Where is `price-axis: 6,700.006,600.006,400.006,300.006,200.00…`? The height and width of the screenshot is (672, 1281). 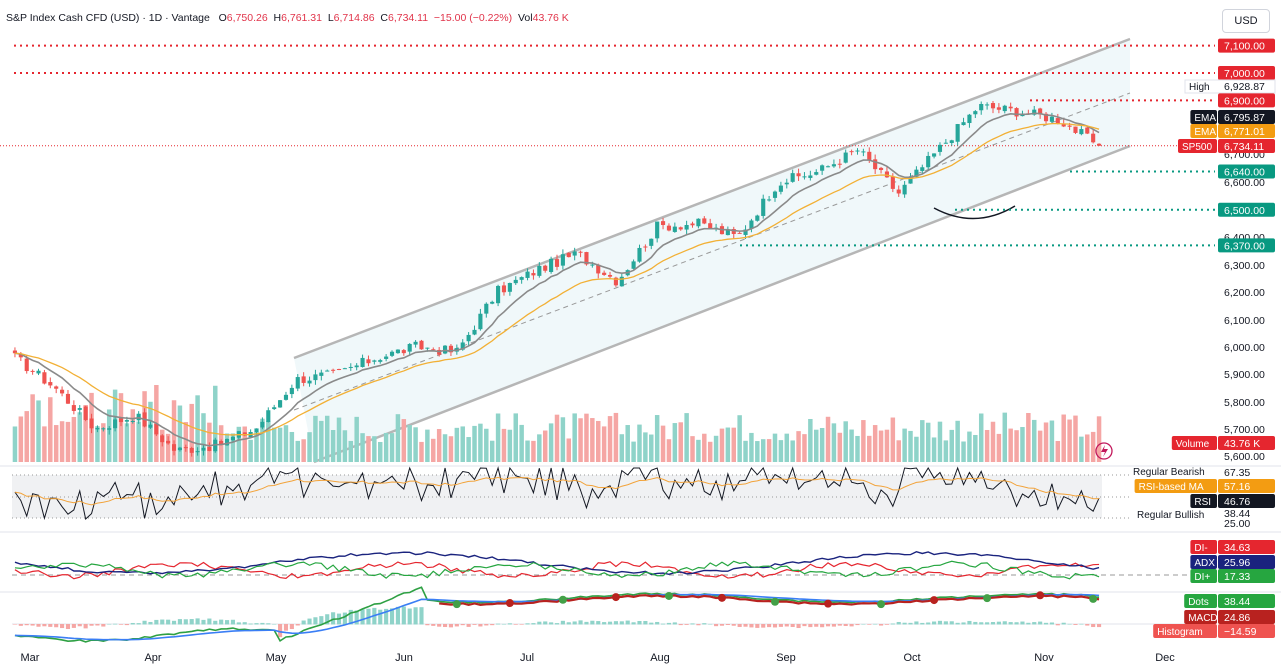
price-axis: 6,700.006,600.006,400.006,300.006,200.00… is located at coordinates (1244, 306).